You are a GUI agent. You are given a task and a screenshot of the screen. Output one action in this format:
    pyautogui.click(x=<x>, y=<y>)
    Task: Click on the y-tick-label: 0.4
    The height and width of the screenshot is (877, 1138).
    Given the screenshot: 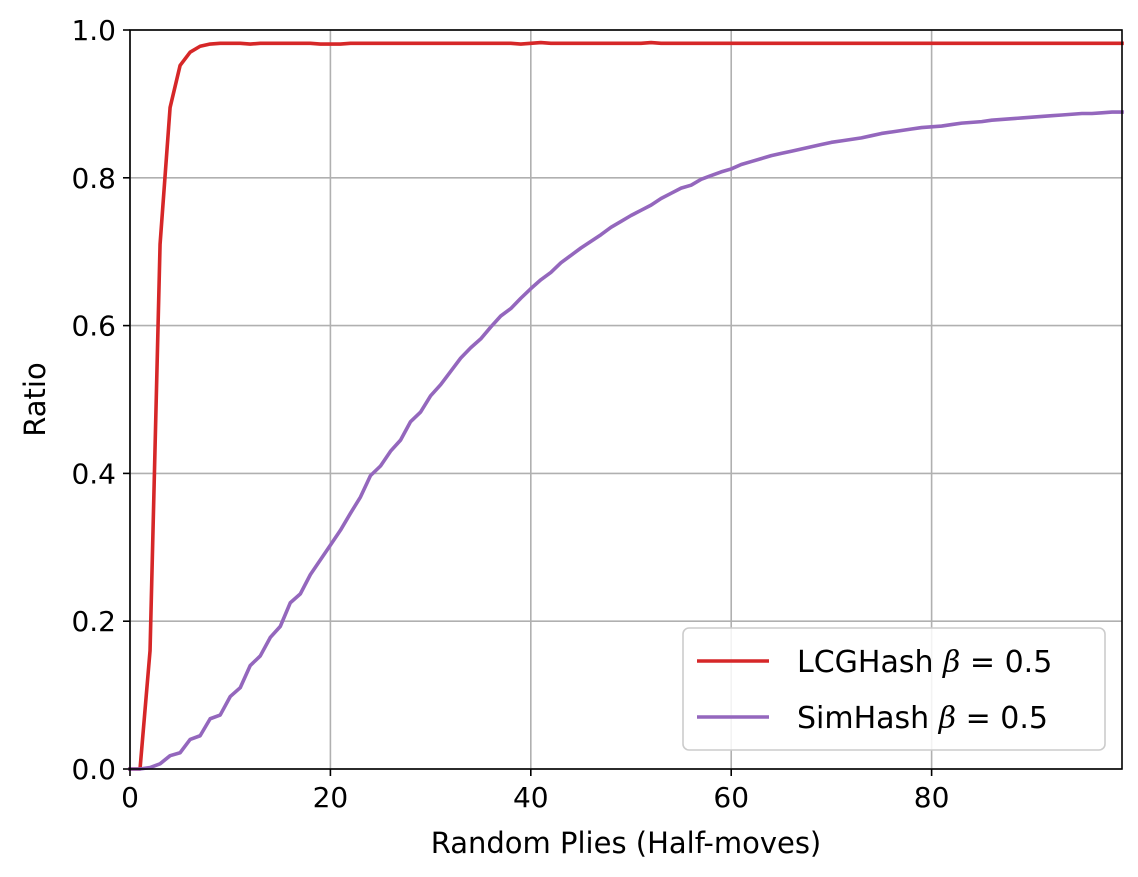 What is the action you would take?
    pyautogui.click(x=93, y=473)
    